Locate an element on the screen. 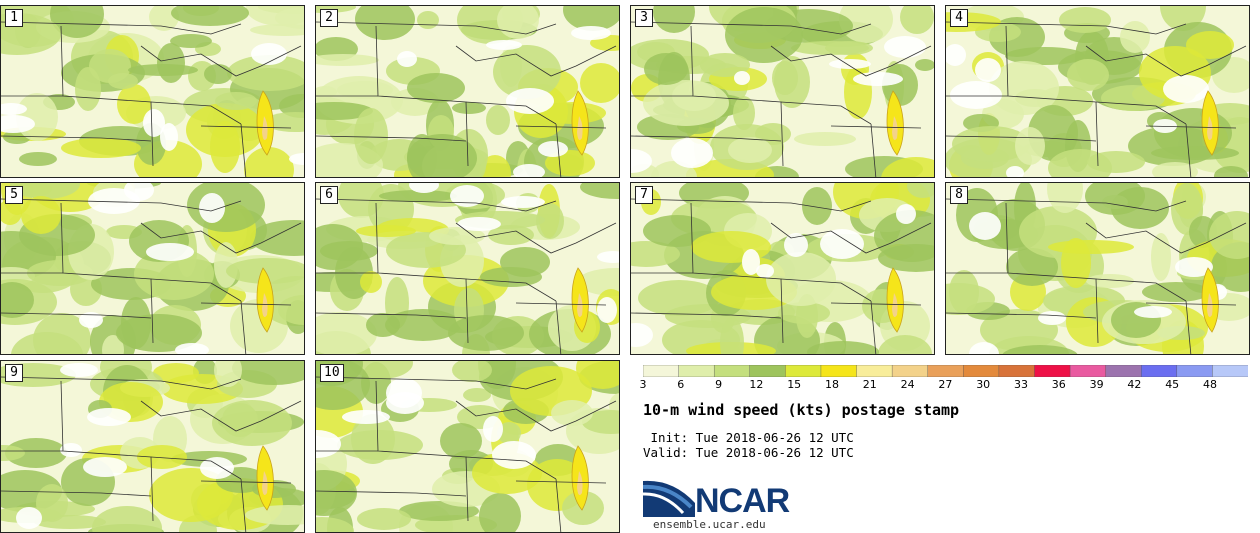 The height and width of the screenshot is (533, 1260). colorbar-tick-label: 33 is located at coordinates (1021, 384).